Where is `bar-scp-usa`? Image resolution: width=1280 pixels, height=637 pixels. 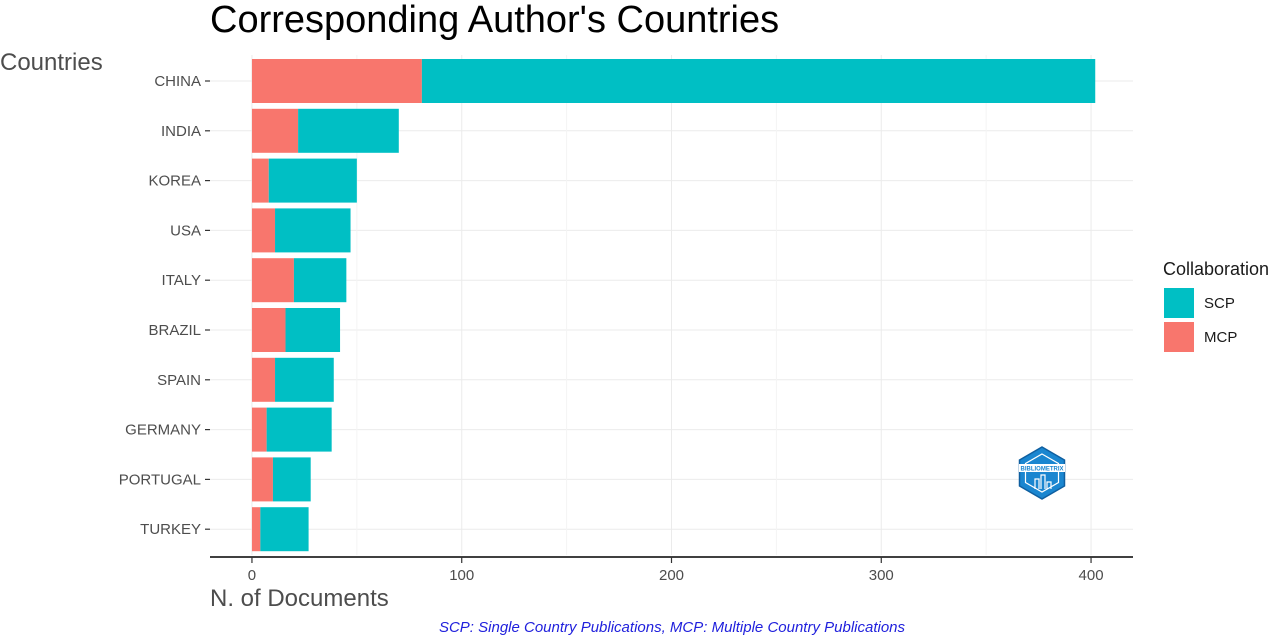 bar-scp-usa is located at coordinates (313, 230).